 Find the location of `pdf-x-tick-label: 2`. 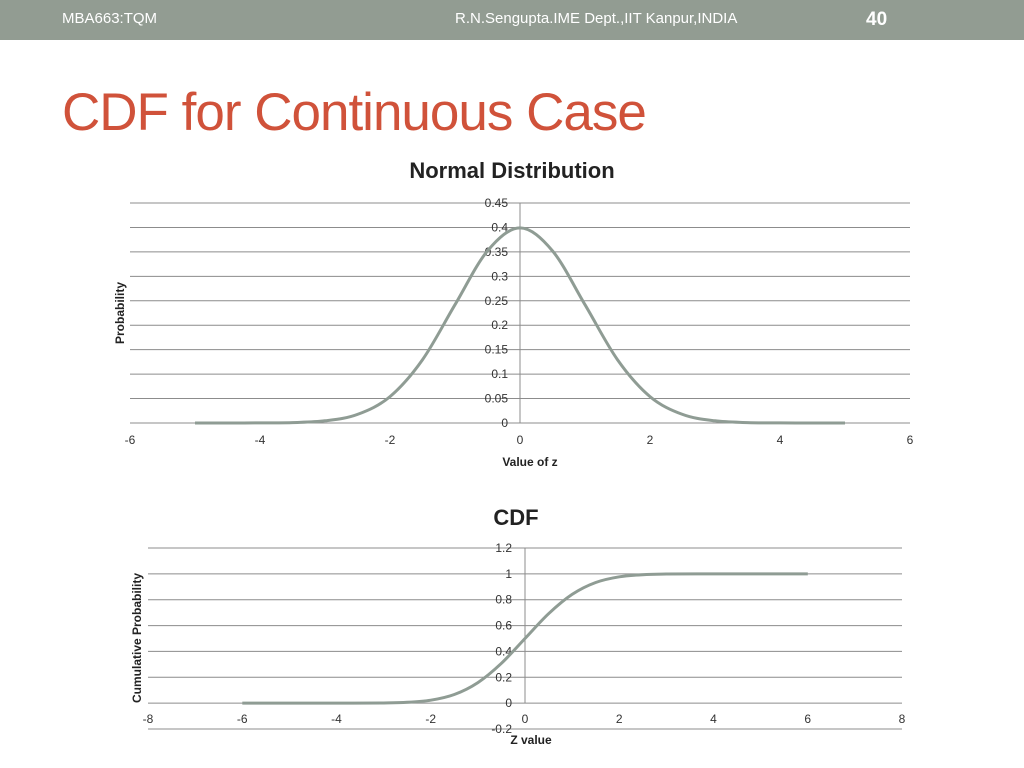

pdf-x-tick-label: 2 is located at coordinates (650, 440).